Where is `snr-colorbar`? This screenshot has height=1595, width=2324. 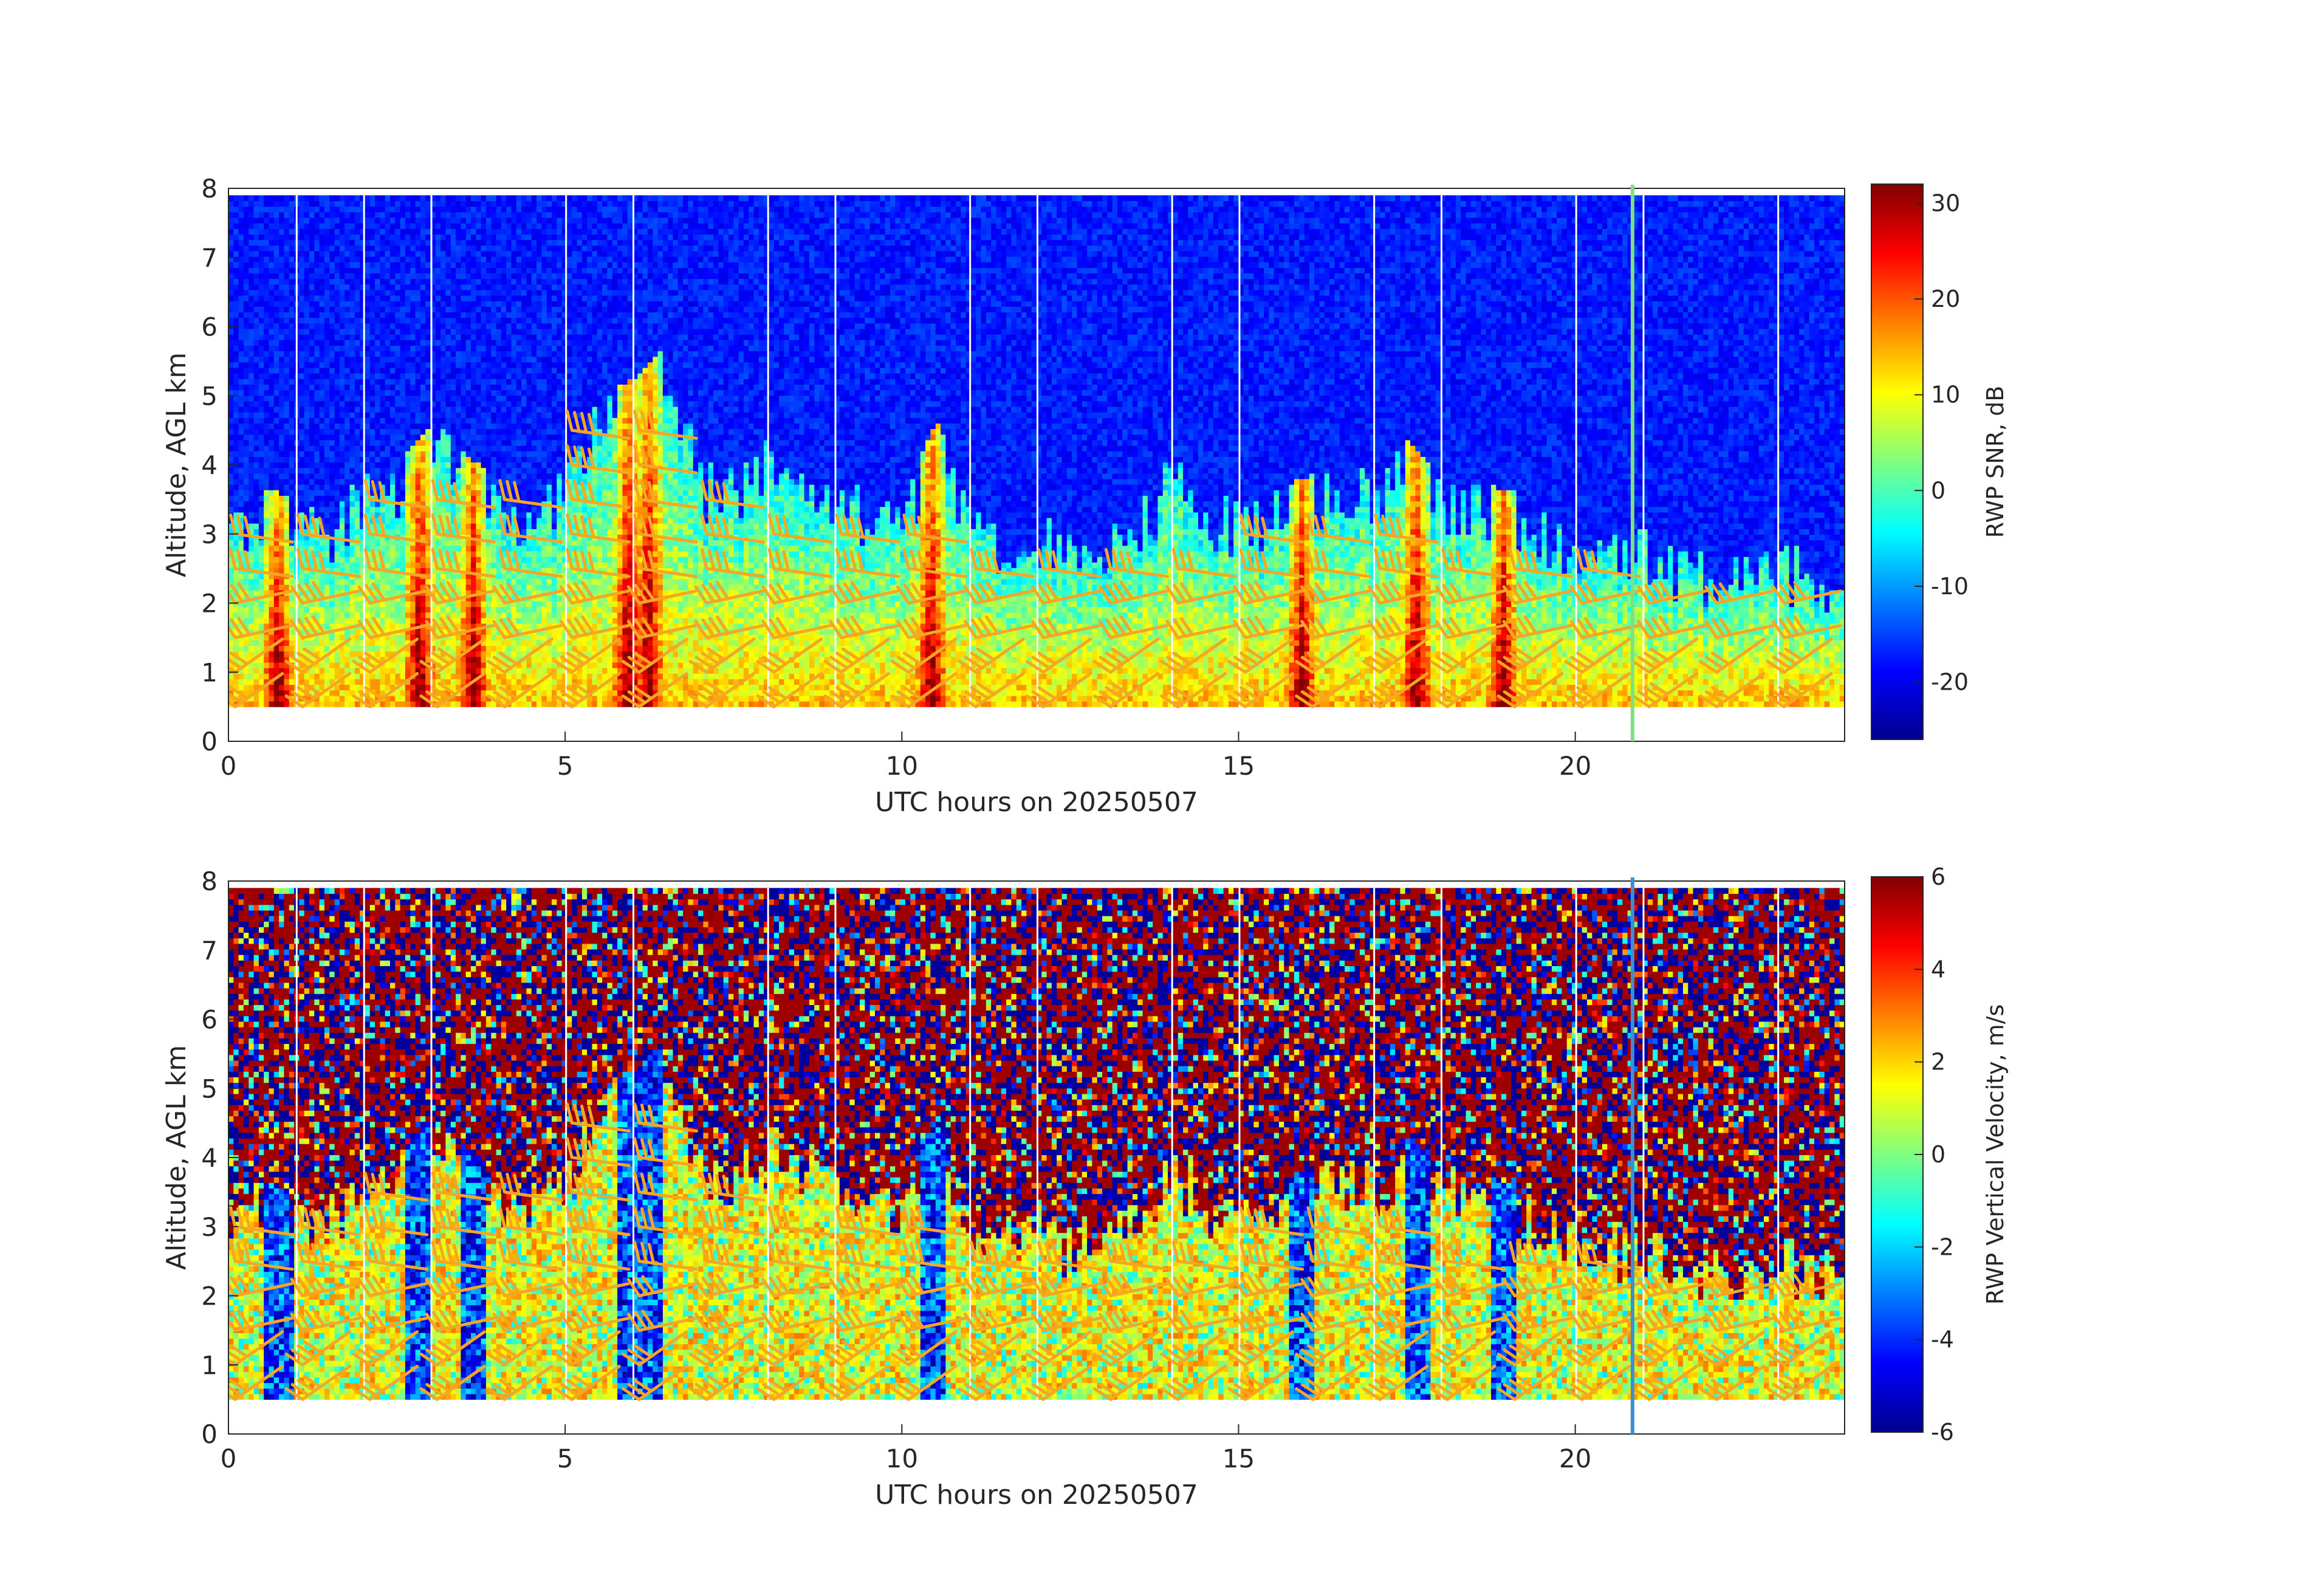 snr-colorbar is located at coordinates (1897, 461).